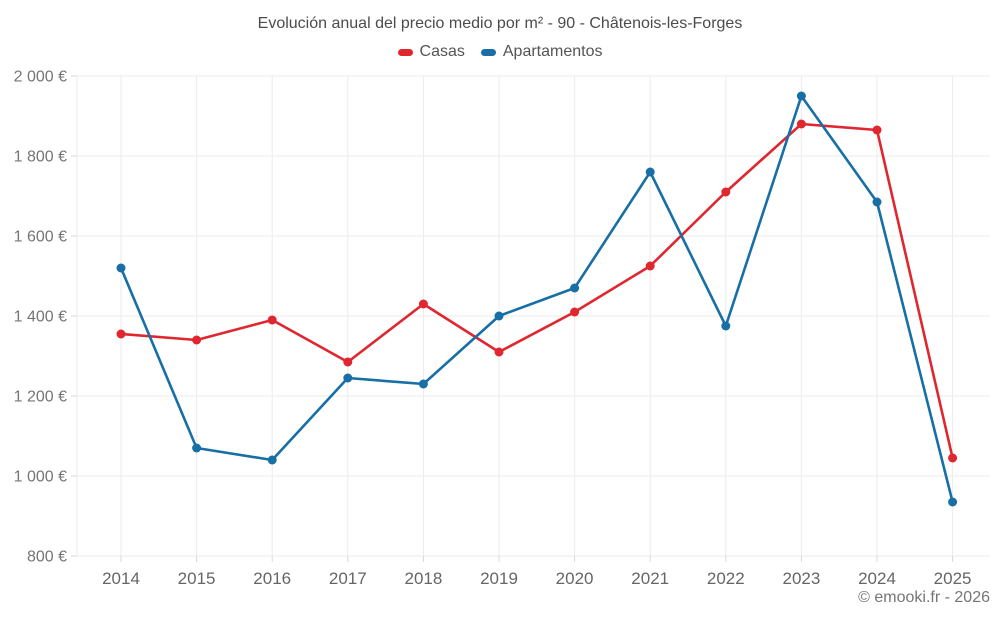 Image resolution: width=1000 pixels, height=625 pixels. What do you see at coordinates (801, 124) in the screenshot?
I see `data-point-casas-2023` at bounding box center [801, 124].